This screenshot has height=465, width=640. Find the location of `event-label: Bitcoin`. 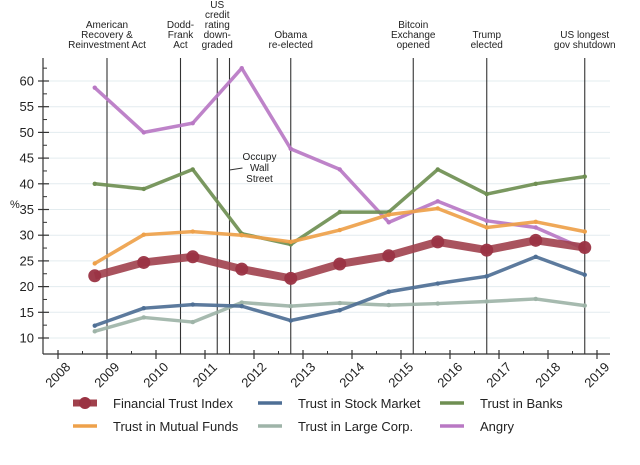

event-label: Bitcoin is located at coordinates (413, 25).